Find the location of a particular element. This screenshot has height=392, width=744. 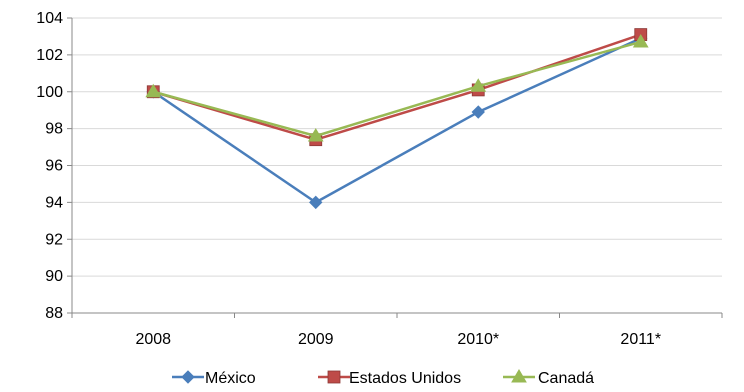

y-tick-label: 102 is located at coordinates (49, 55).